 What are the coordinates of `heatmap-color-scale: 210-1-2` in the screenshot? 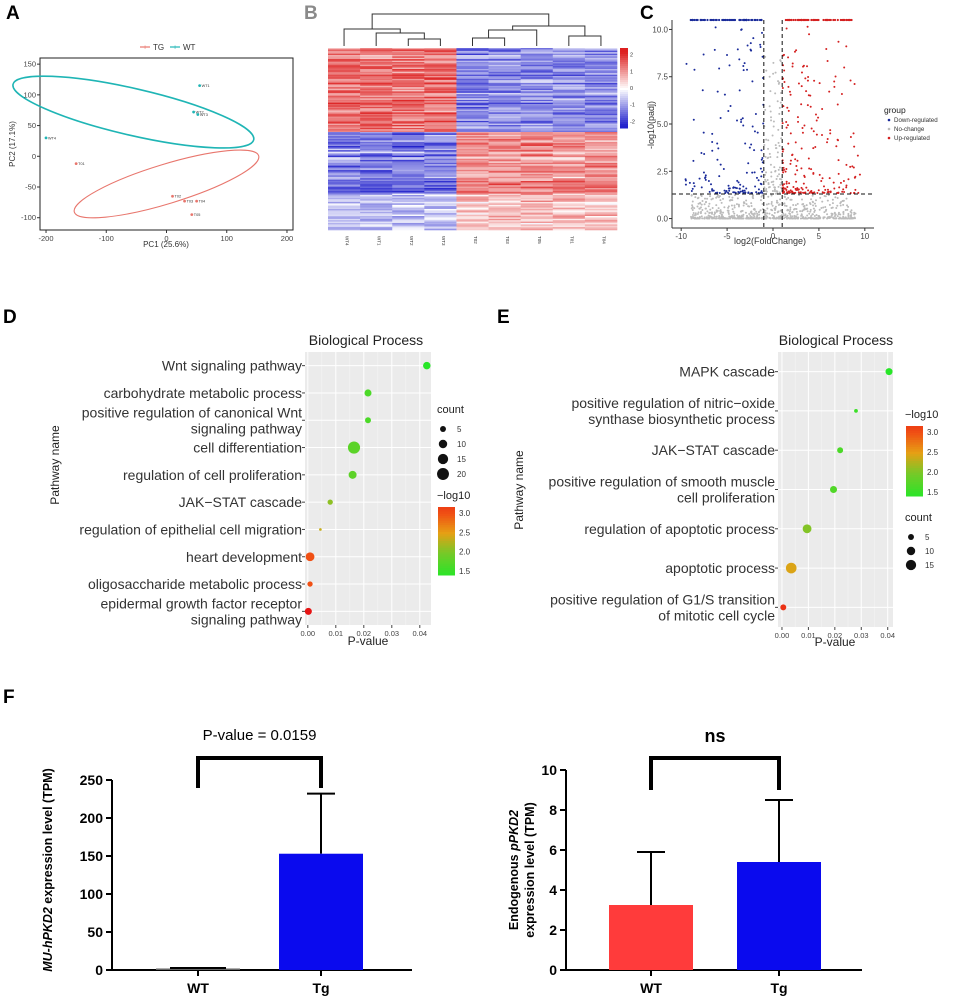 It's located at (627, 88).